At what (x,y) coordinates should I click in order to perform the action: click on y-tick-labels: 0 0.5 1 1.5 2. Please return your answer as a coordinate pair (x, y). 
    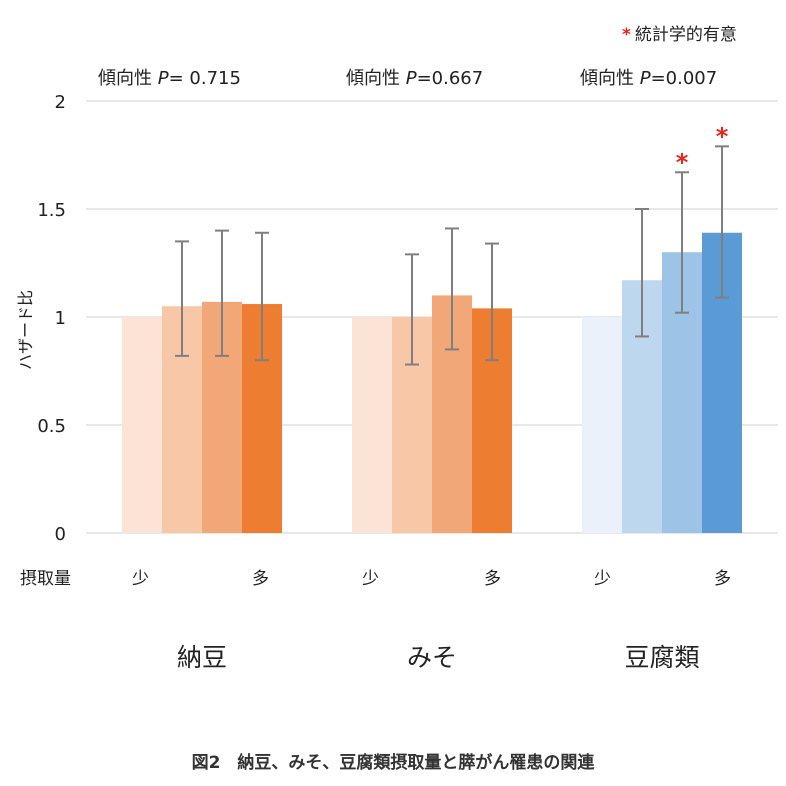
    Looking at the image, I should click on (51, 318).